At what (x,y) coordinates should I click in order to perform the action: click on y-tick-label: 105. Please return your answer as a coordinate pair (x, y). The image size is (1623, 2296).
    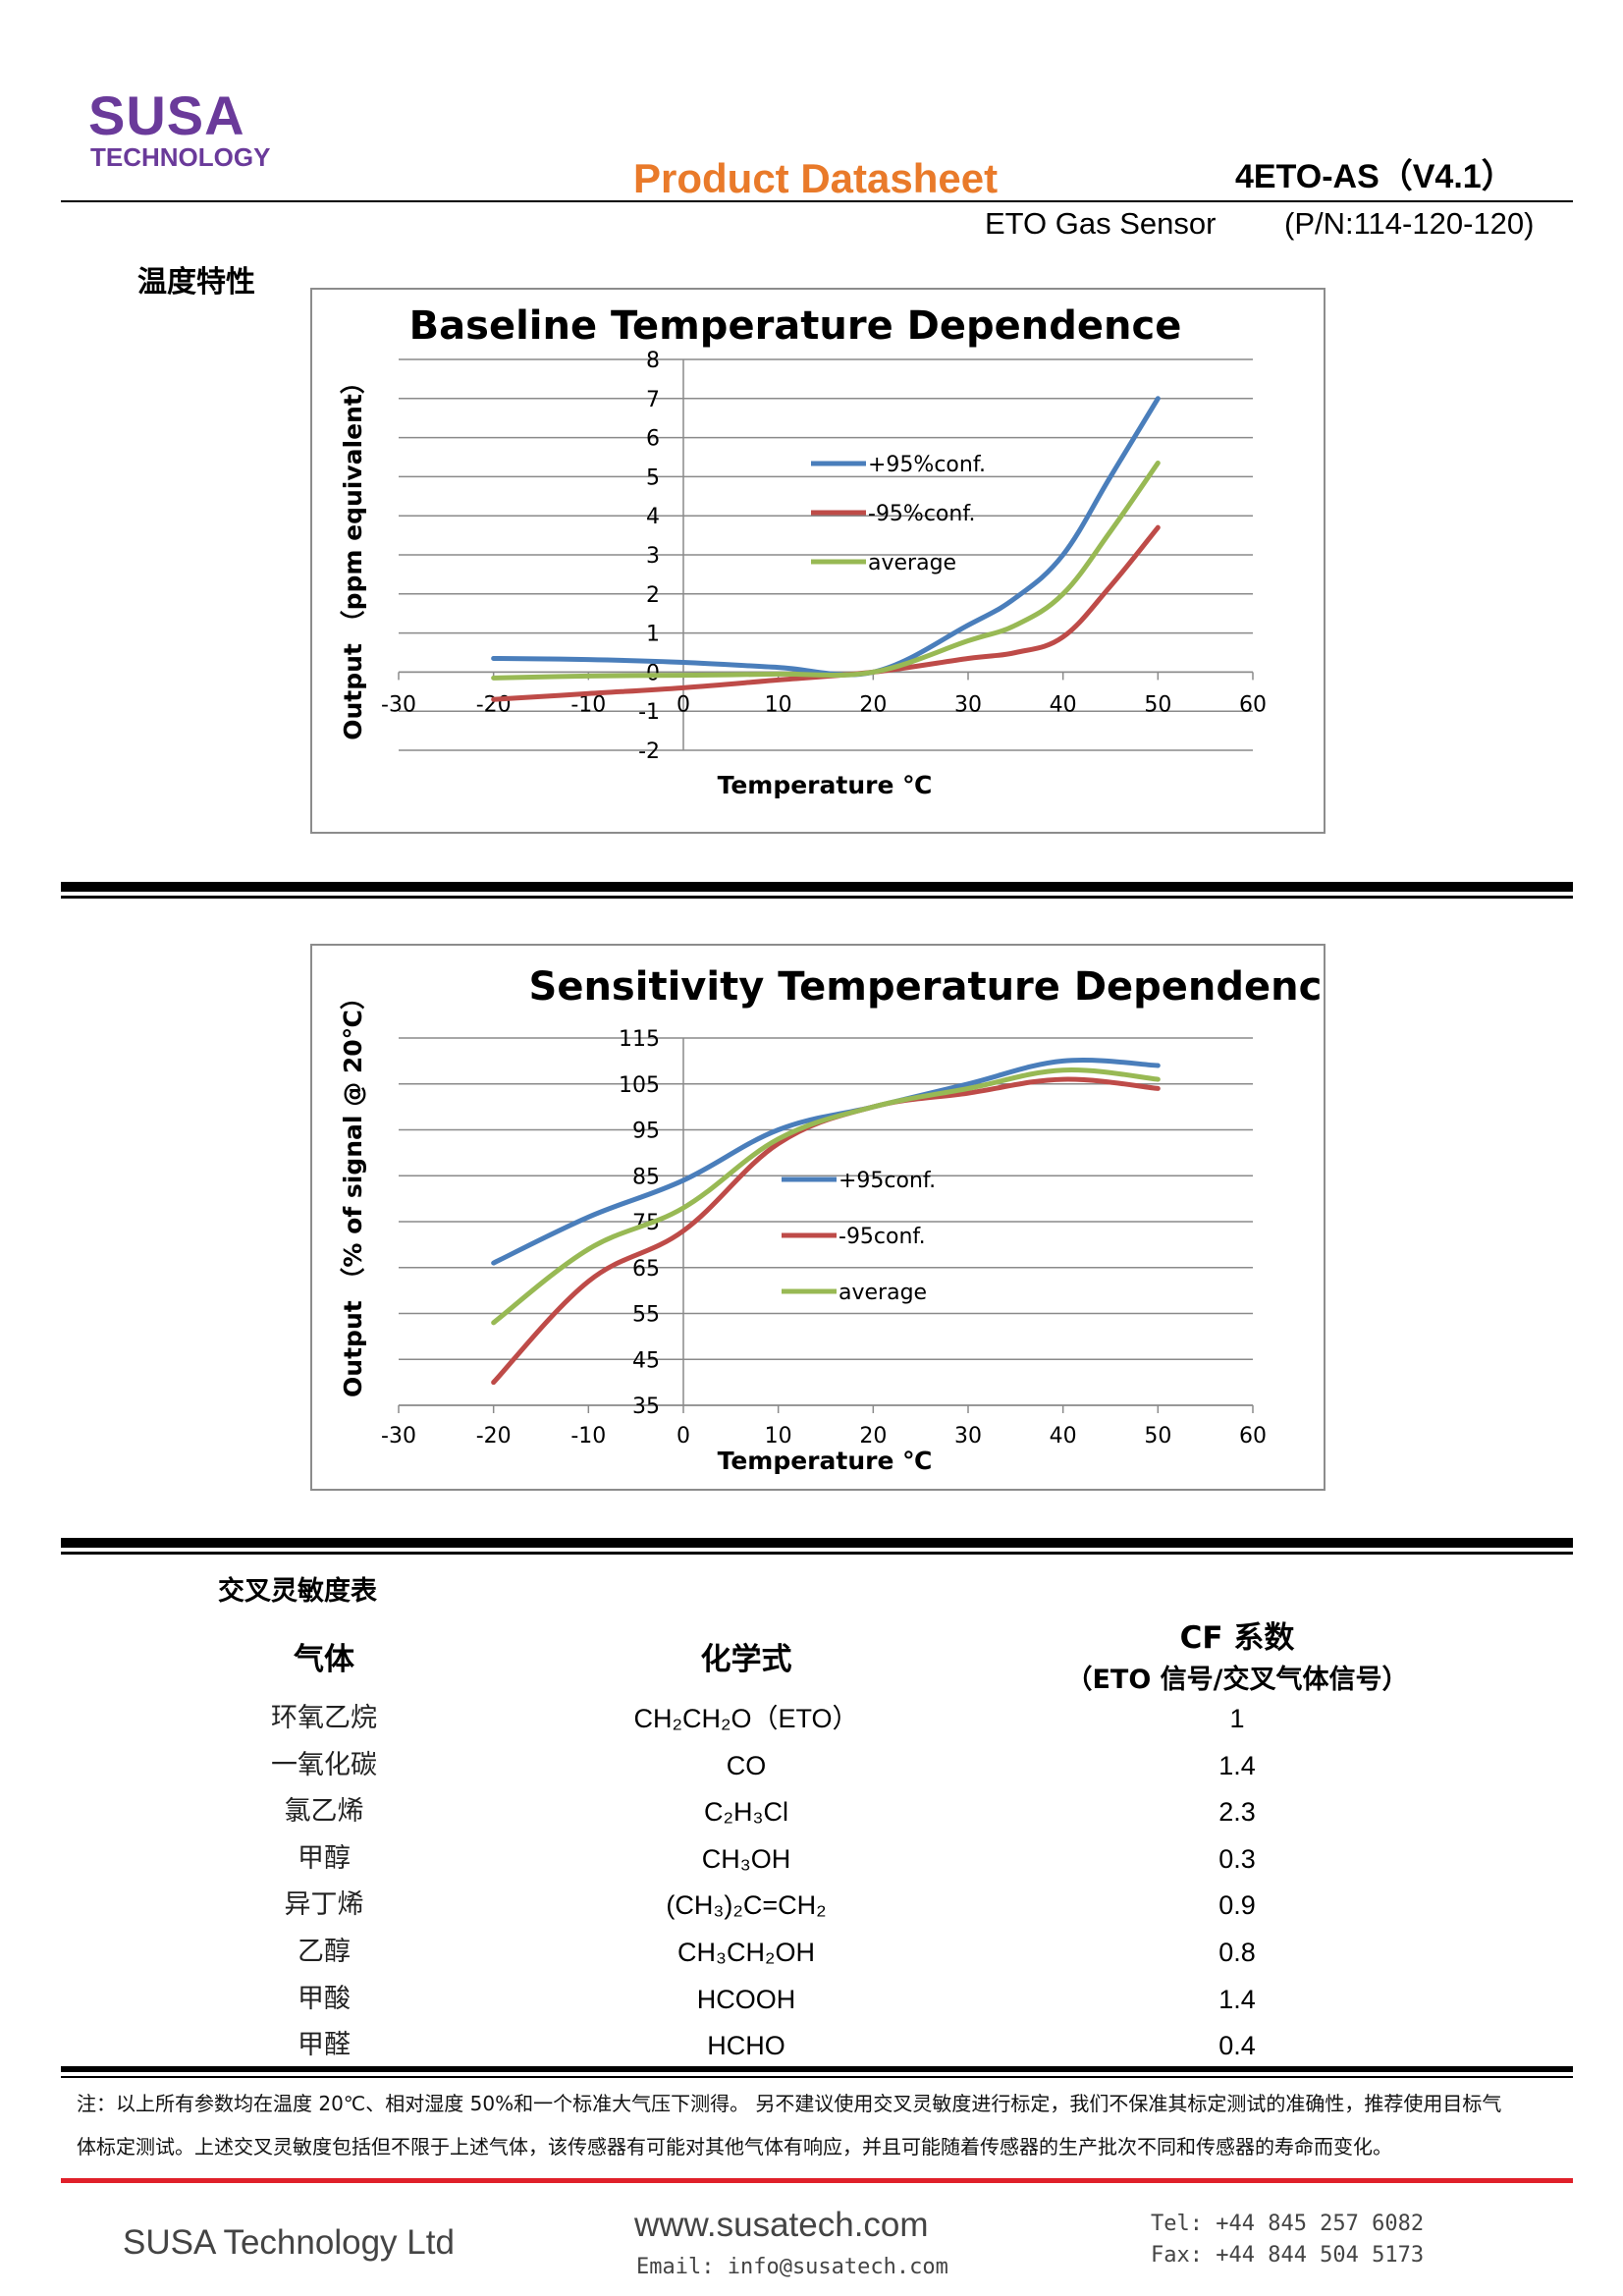
    Looking at the image, I should click on (639, 1085).